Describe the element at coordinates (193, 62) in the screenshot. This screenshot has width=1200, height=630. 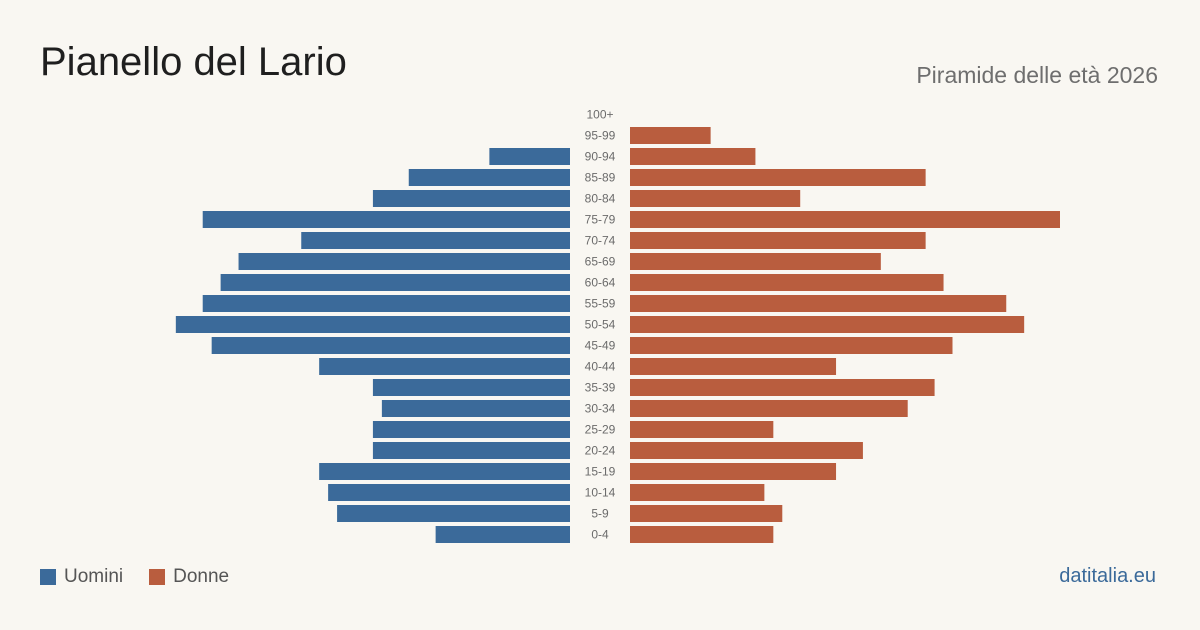
I see `chart-title: Pianello del Lario` at that location.